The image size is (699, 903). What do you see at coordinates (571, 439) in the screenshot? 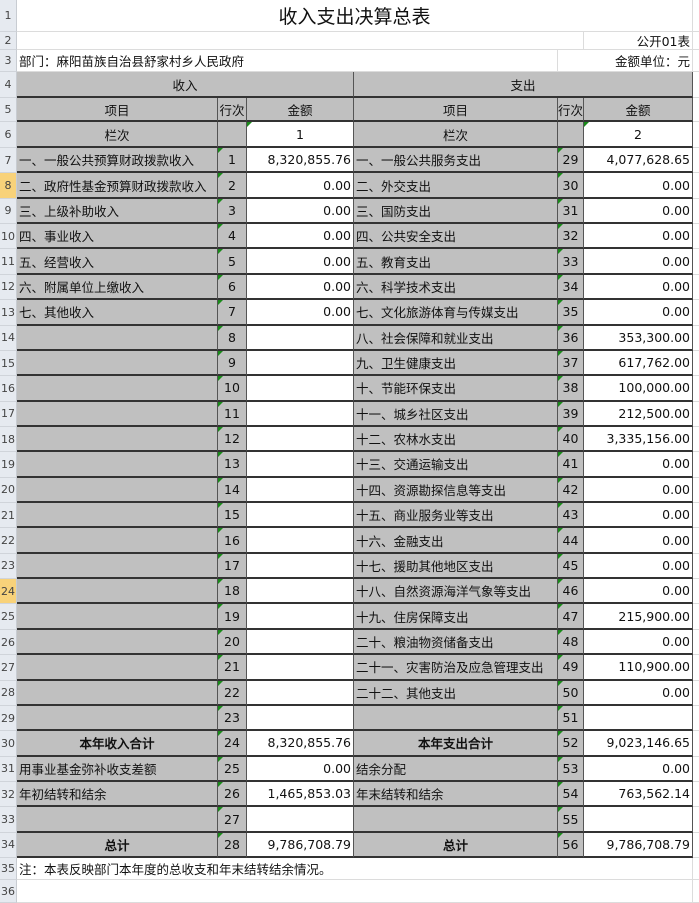
I see `expense-line-number: 40` at bounding box center [571, 439].